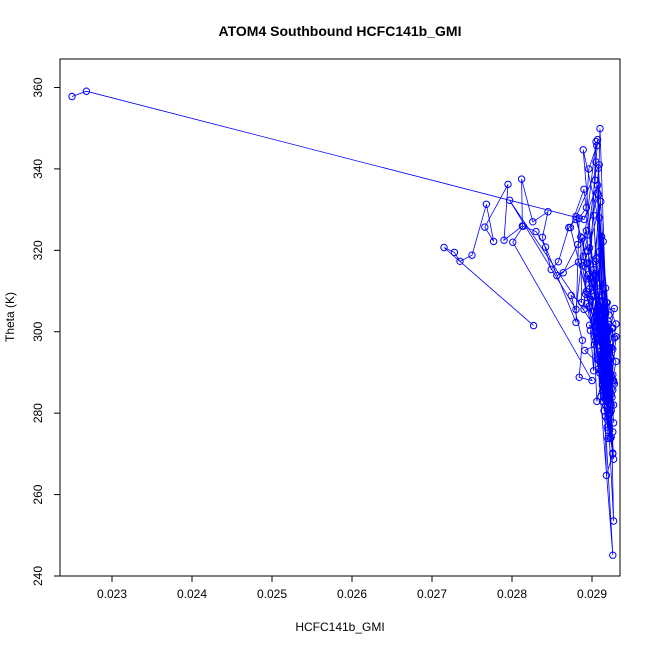 The width and height of the screenshot is (650, 650). What do you see at coordinates (432, 594) in the screenshot?
I see `x-tick-label: 0.027` at bounding box center [432, 594].